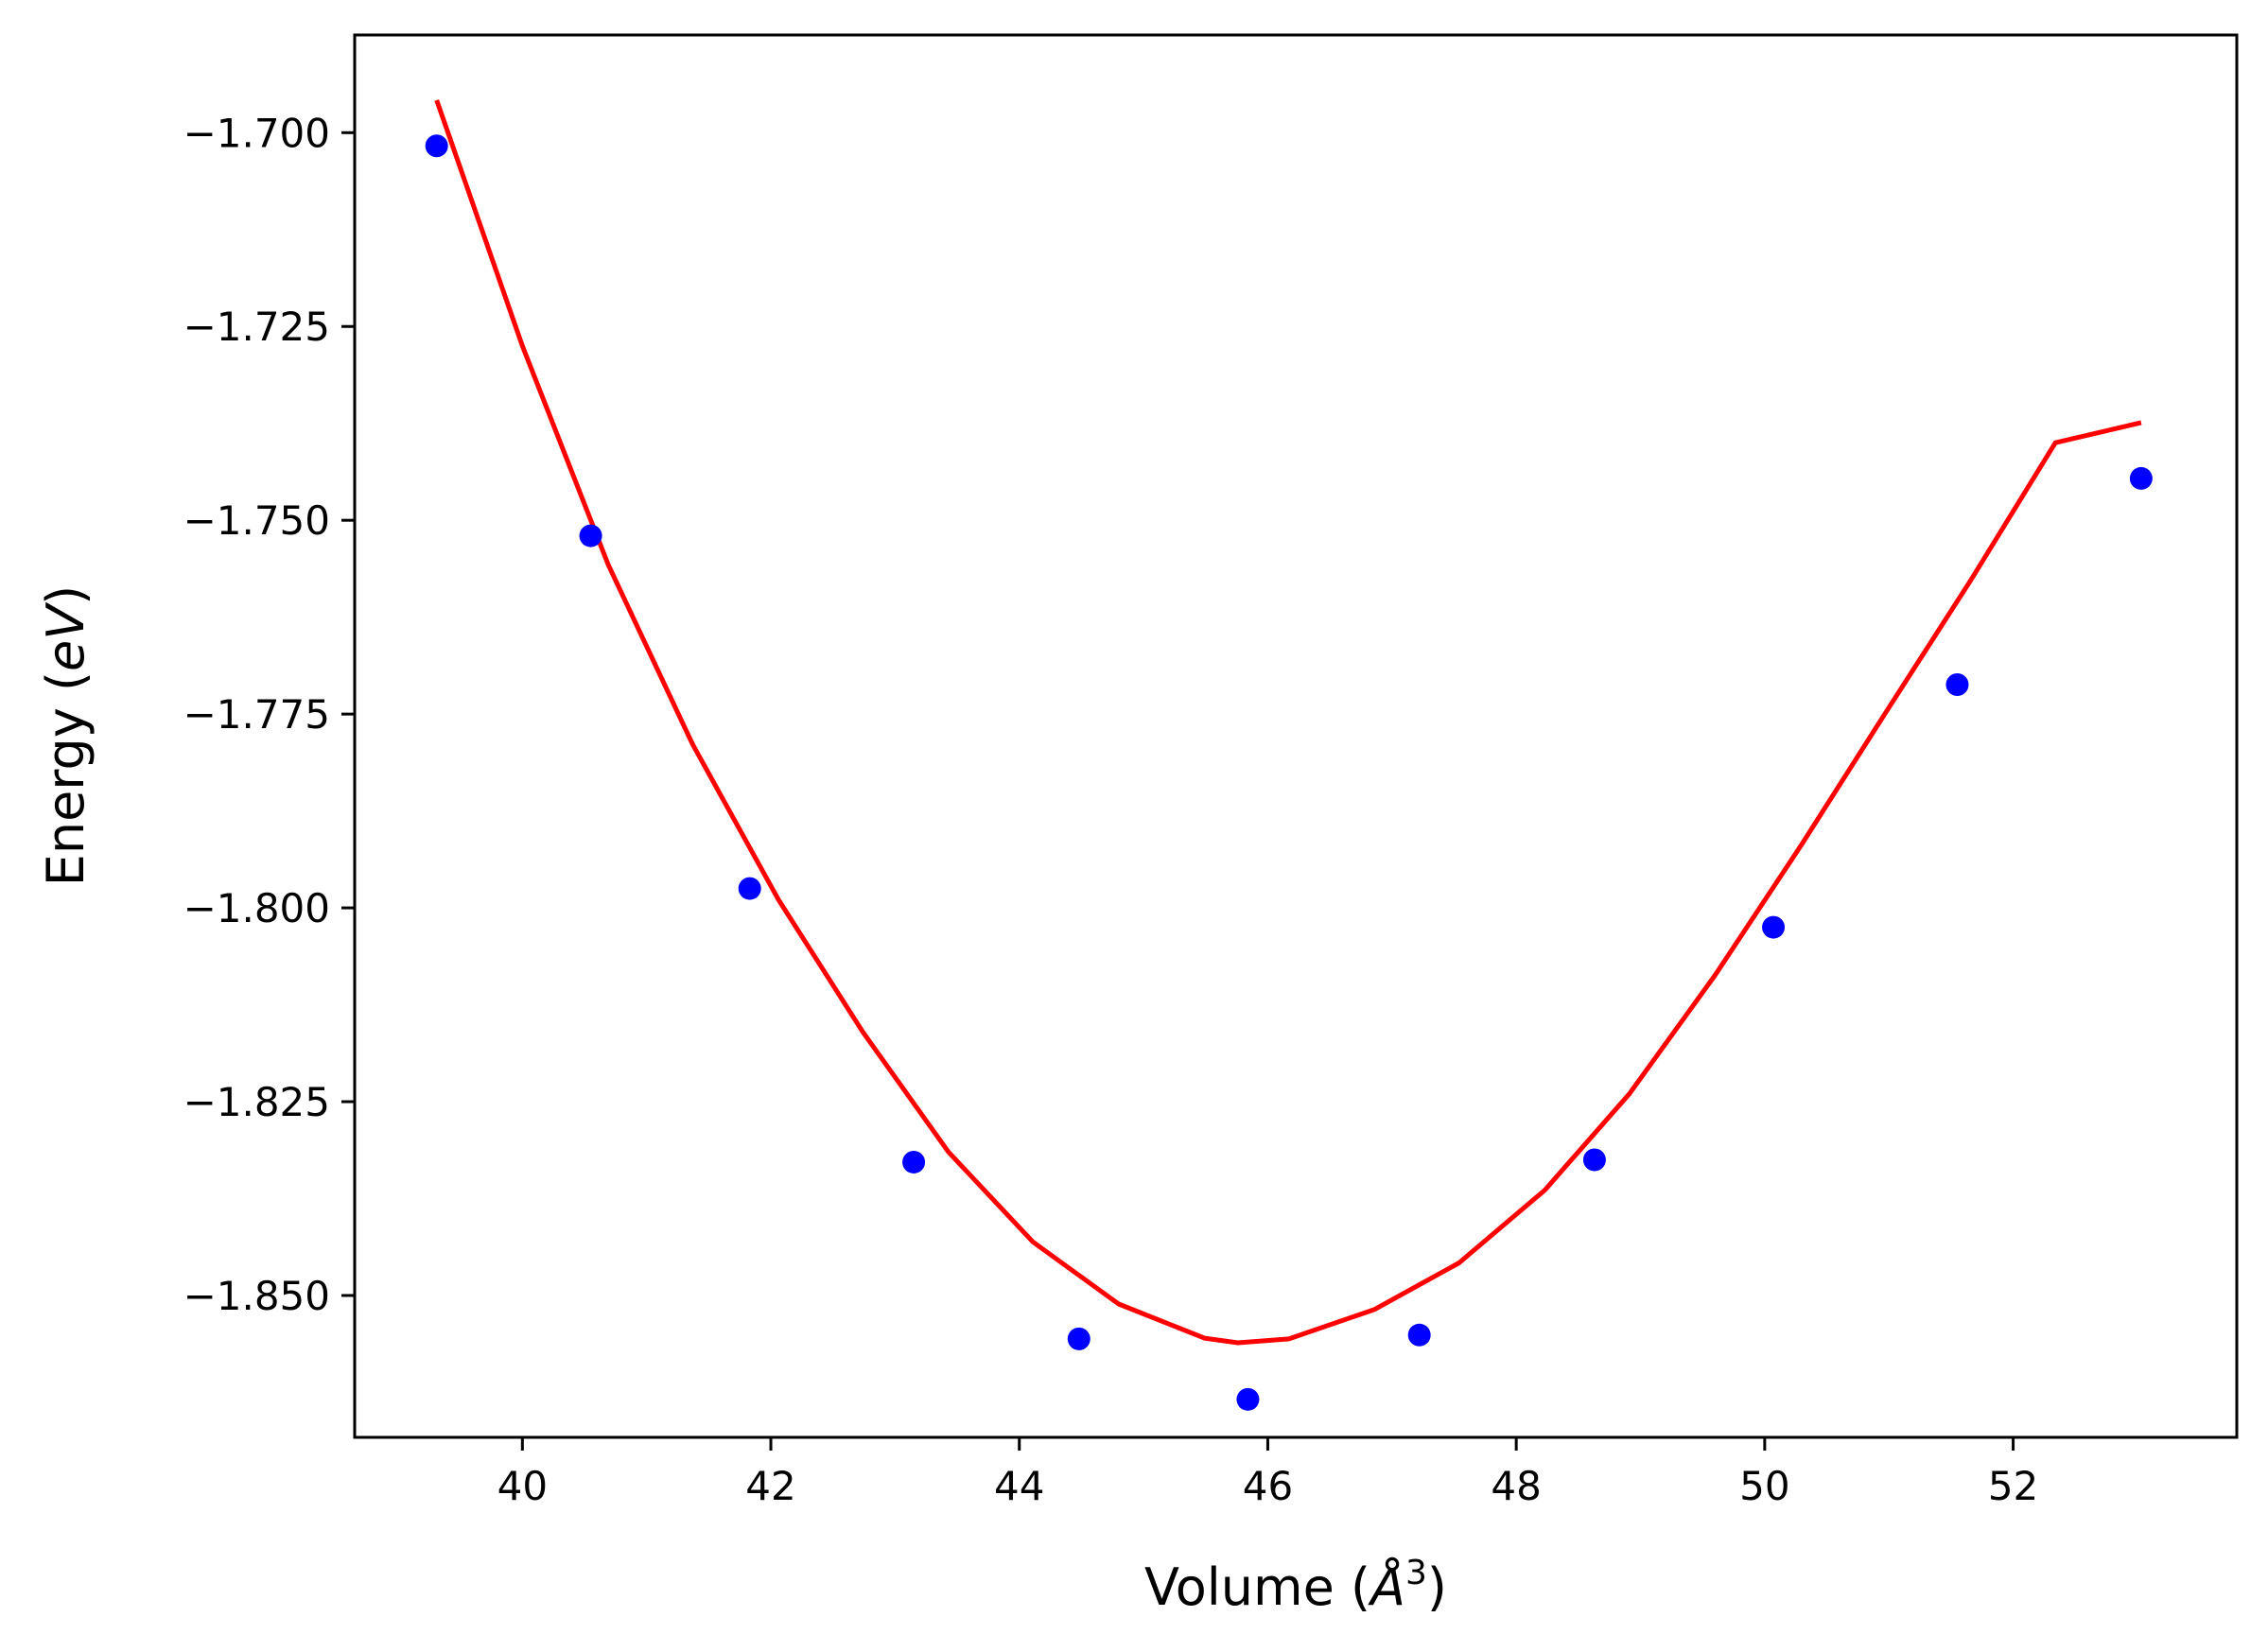  I want to click on y-tick-label: −1.750, so click(256, 521).